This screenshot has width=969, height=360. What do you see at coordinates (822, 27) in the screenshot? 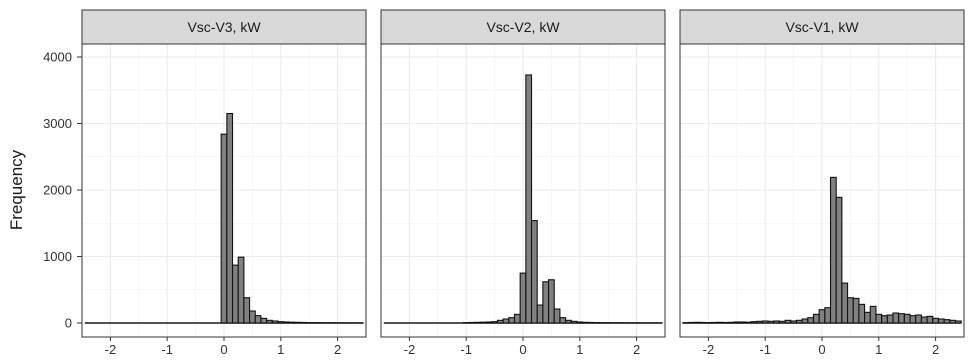
I see `facet-title: Vsc-V1, kW` at bounding box center [822, 27].